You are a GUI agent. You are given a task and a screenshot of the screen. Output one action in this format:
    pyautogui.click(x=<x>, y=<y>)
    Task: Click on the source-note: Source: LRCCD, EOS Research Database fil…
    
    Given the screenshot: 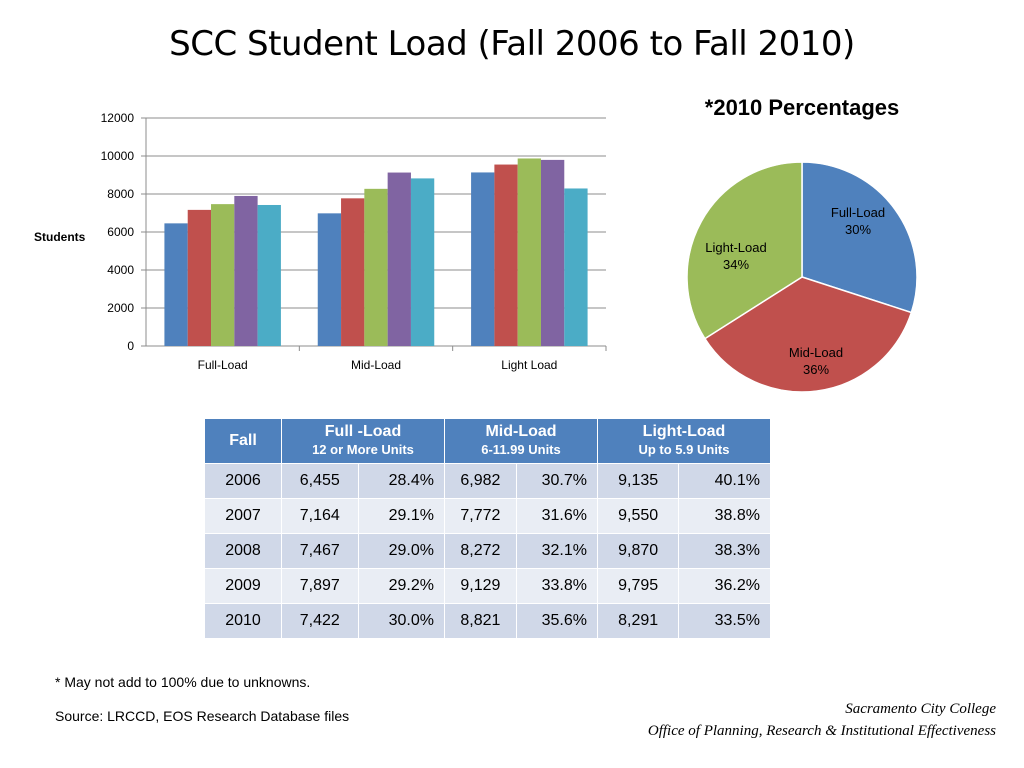 What is the action you would take?
    pyautogui.click(x=202, y=716)
    